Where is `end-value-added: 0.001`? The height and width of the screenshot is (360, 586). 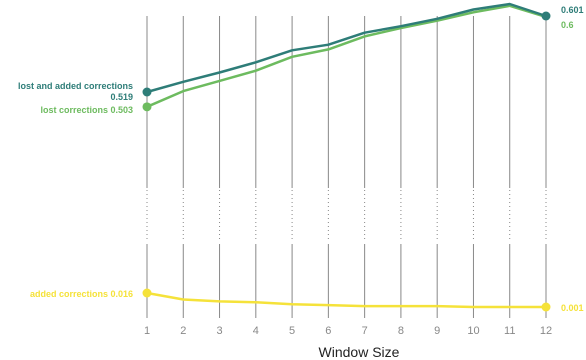
end-value-added: 0.001 is located at coordinates (572, 308).